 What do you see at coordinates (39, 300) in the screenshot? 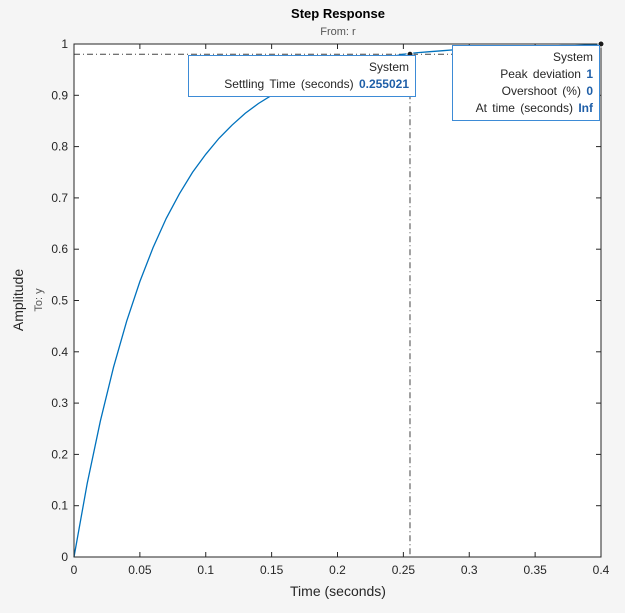
I see `y-axis-sublabel: To: y` at bounding box center [39, 300].